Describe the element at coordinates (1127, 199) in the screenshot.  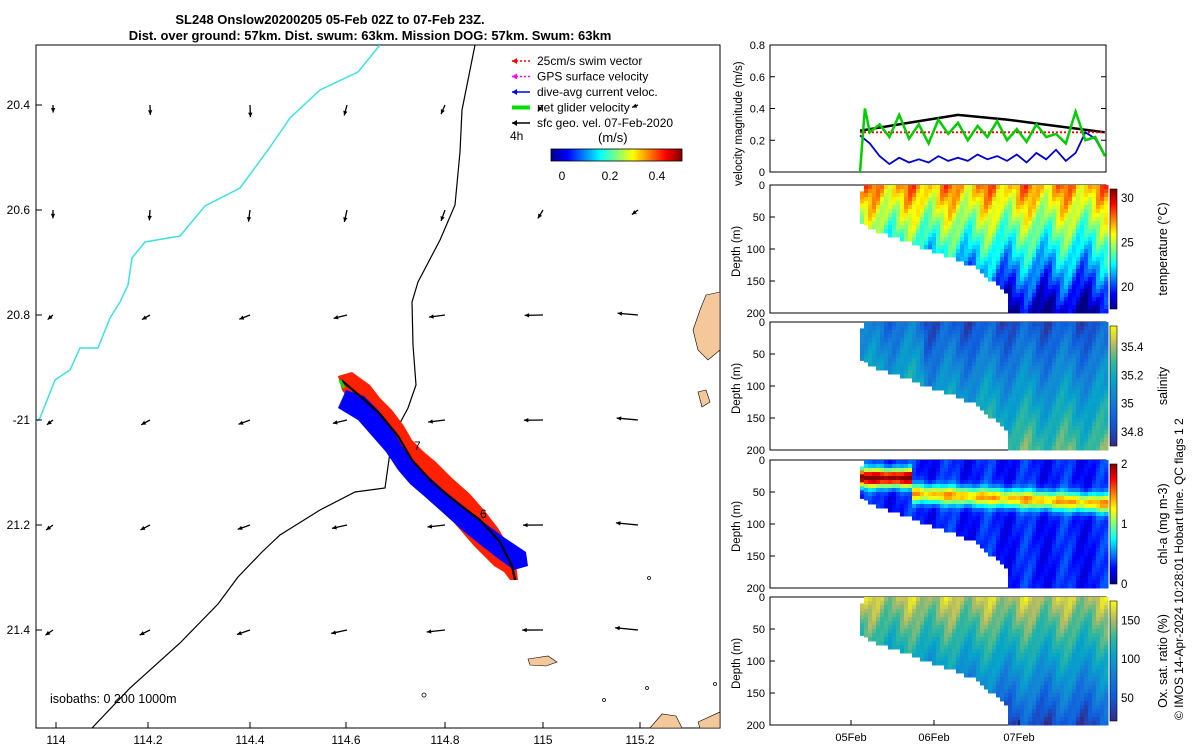
I see `colorbar-tick-label: 30` at that location.